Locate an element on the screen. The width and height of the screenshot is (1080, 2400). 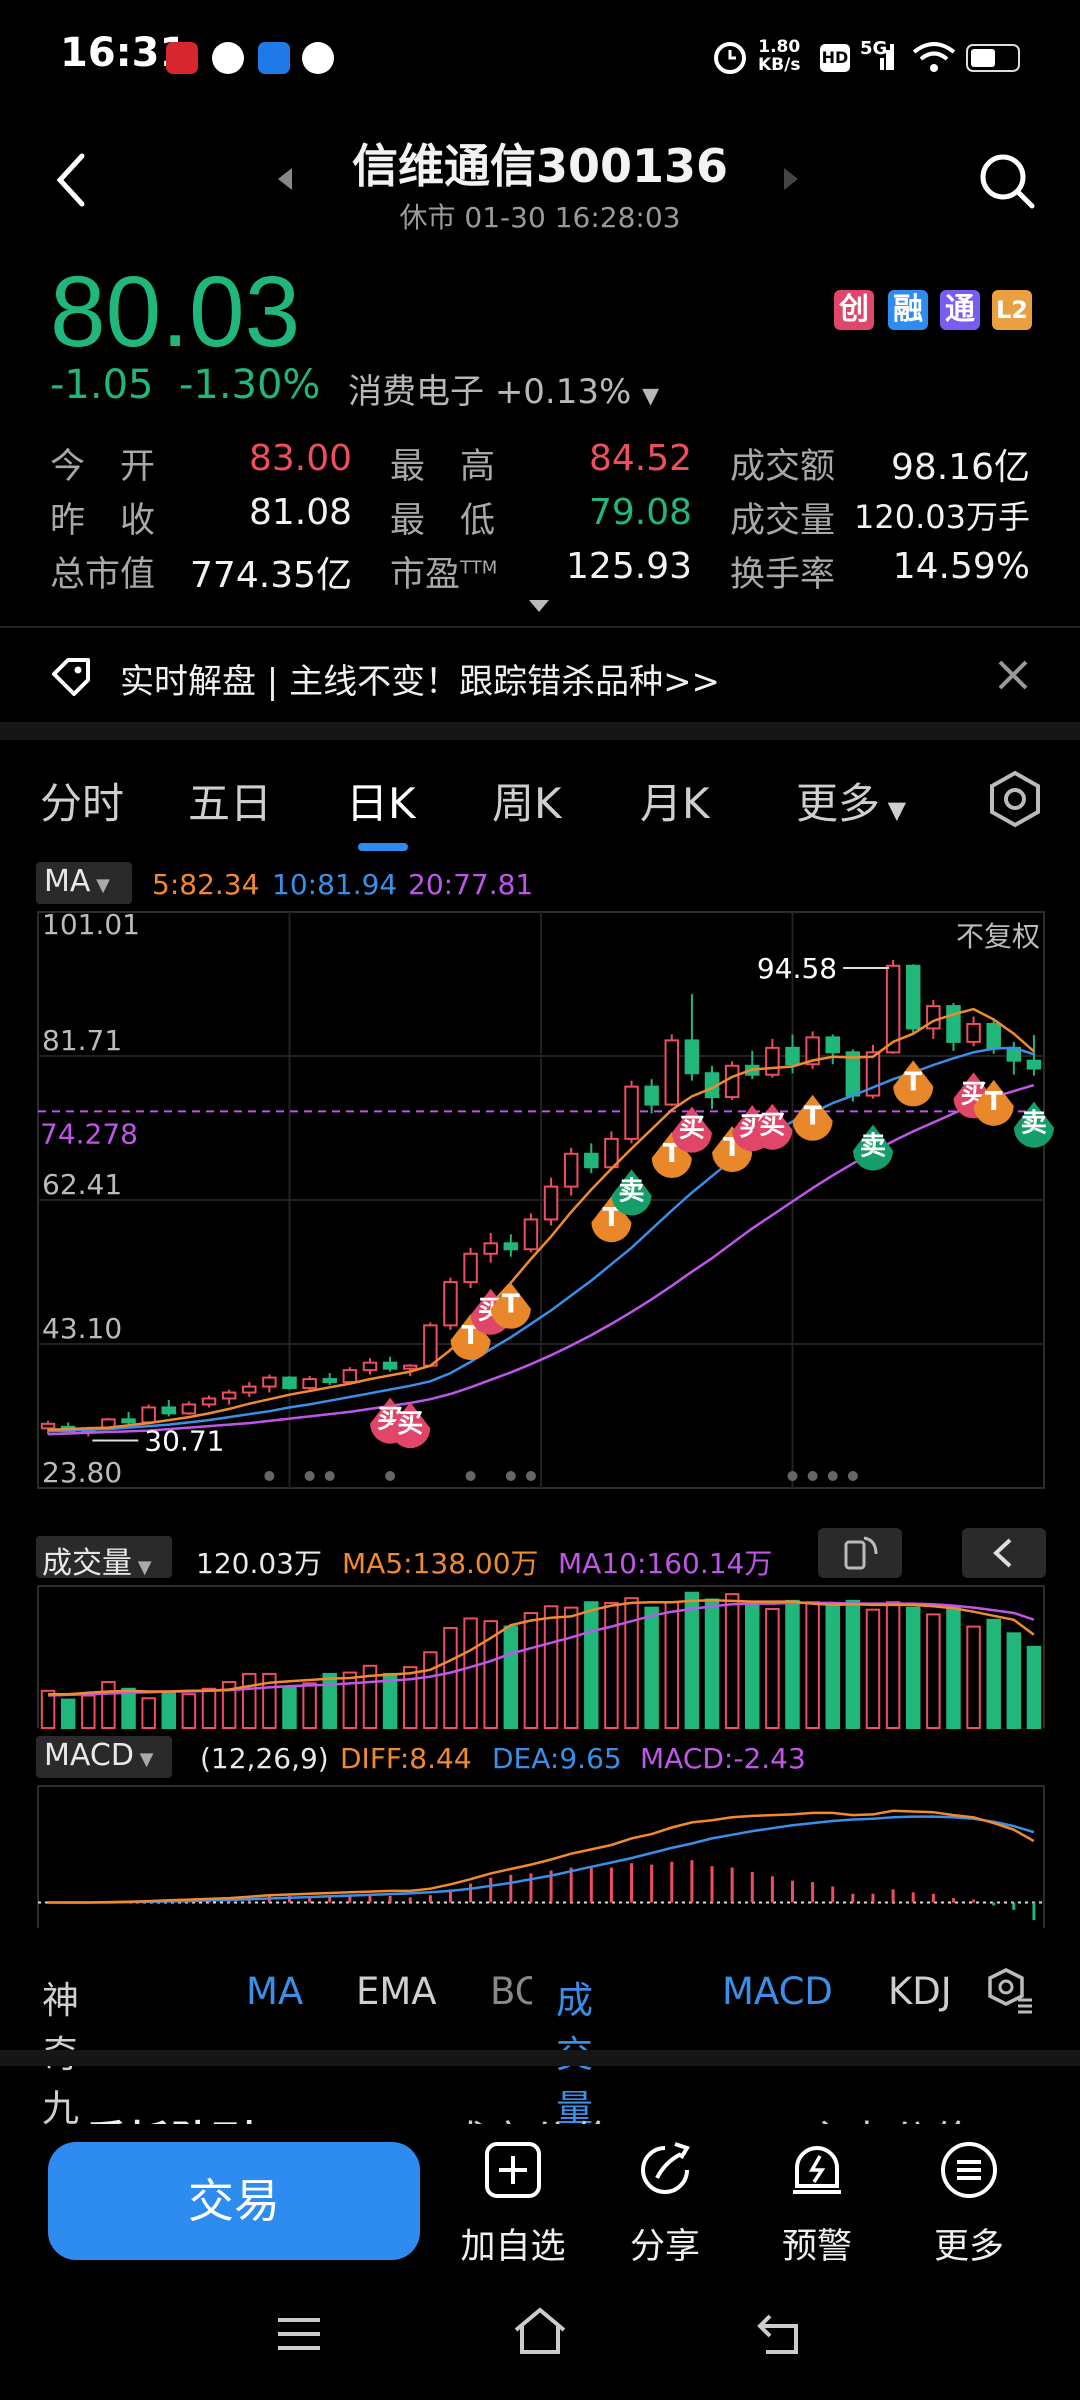
close-icon is located at coordinates (1013, 675).